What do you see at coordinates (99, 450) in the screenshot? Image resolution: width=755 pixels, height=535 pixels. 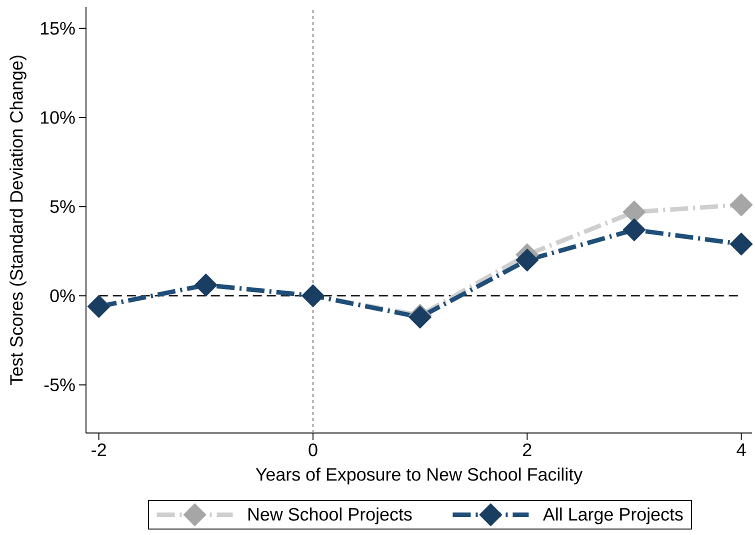 I see `x-tick-label: -2` at bounding box center [99, 450].